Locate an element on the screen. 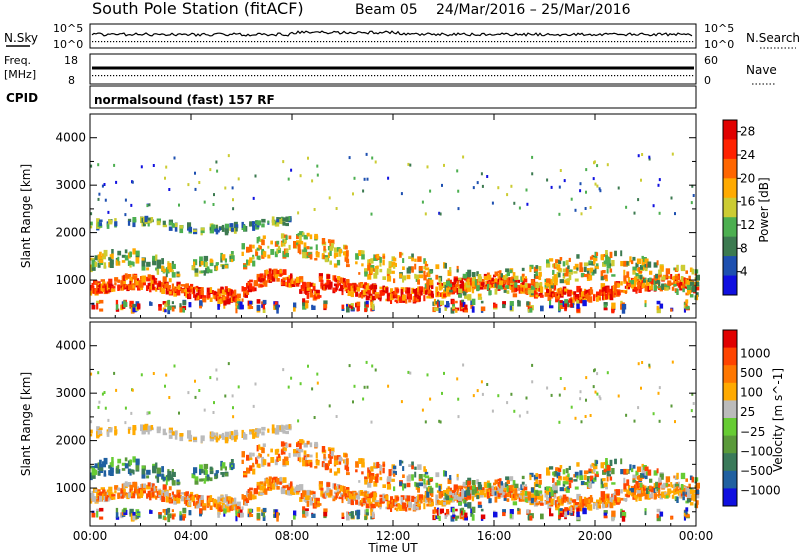  power-colorbar-swatch is located at coordinates (730, 266).